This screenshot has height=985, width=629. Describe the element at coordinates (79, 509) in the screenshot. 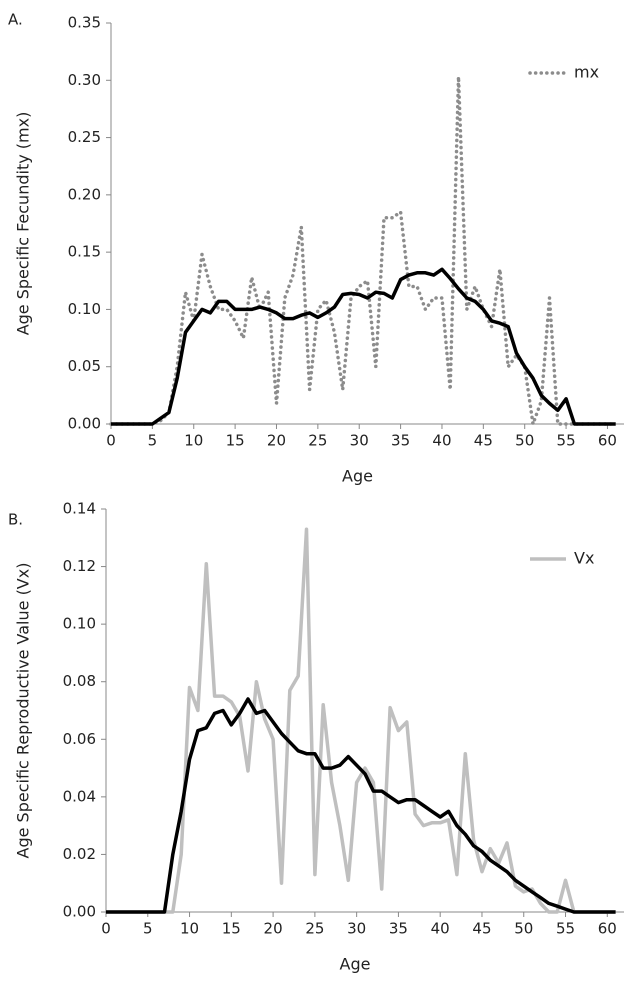

I see `y-tick-label: 0.14` at that location.